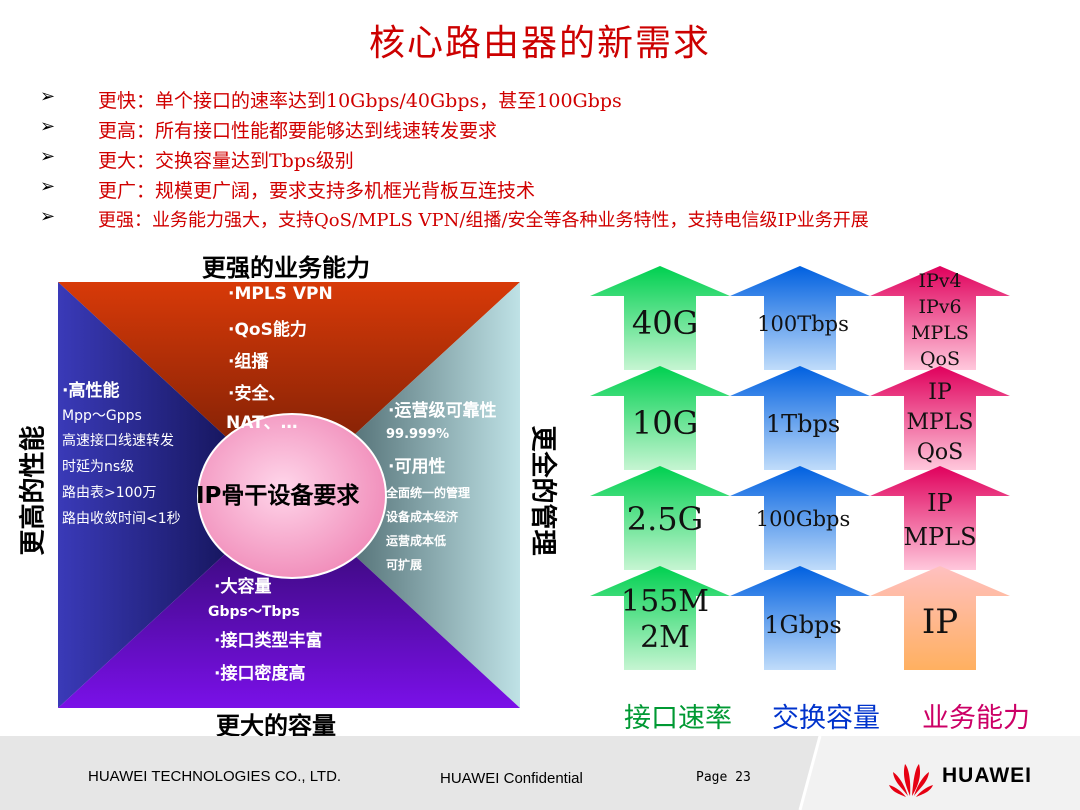 The image size is (1080, 810). Describe the element at coordinates (940, 622) in the screenshot. I see `service-level: IP` at that location.